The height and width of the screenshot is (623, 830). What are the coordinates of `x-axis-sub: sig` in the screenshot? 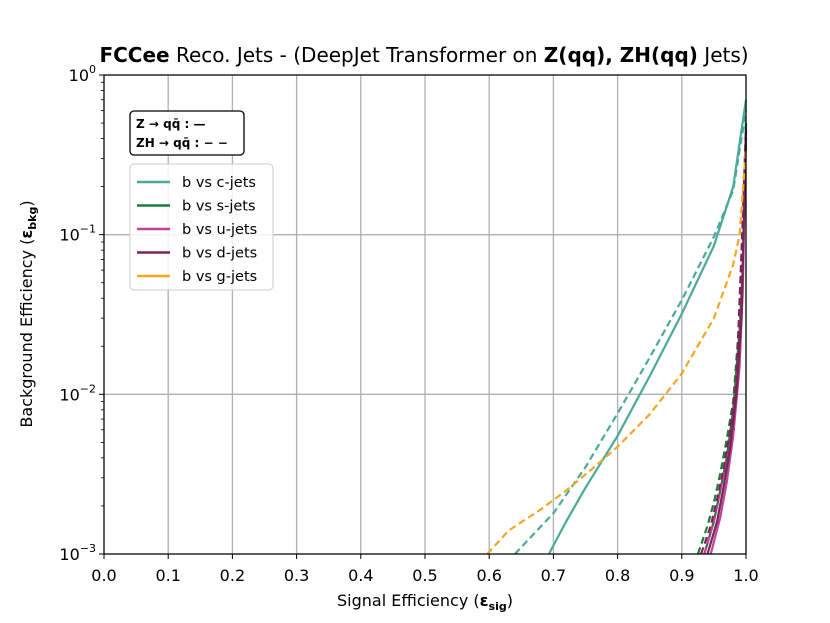 It's located at (498, 606).